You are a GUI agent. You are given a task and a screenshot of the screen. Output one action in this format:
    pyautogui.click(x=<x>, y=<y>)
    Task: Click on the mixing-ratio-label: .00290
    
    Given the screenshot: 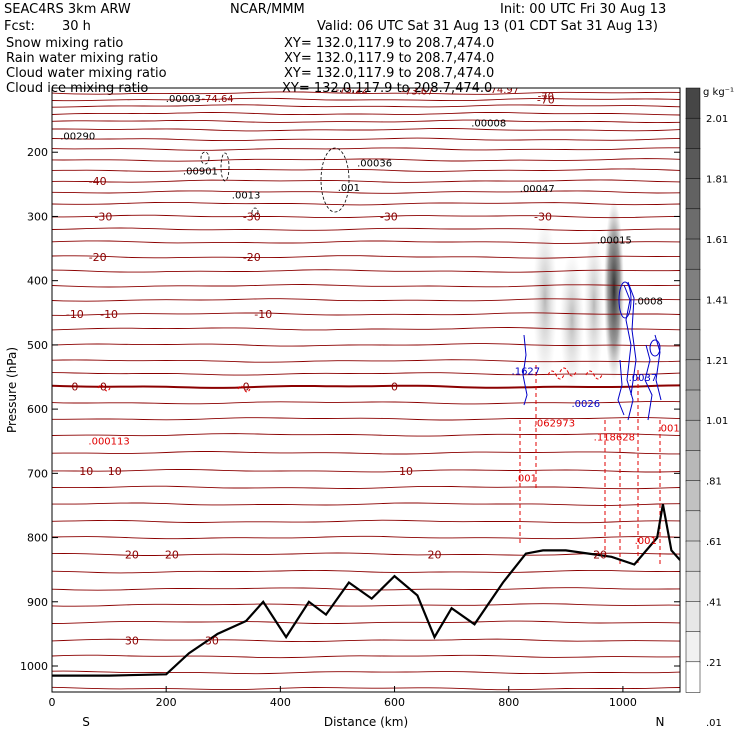 What is the action you would take?
    pyautogui.click(x=77, y=136)
    